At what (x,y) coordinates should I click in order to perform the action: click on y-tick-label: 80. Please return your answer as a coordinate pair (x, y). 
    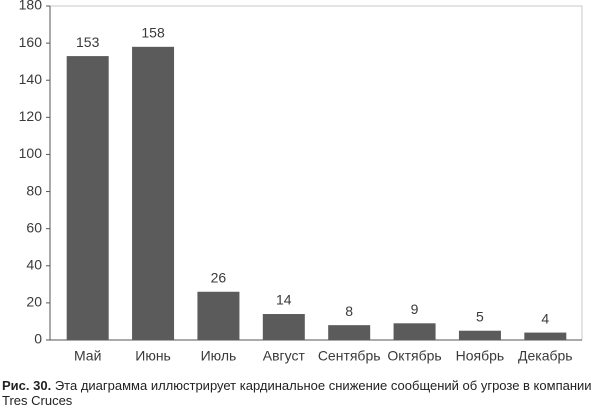
    Looking at the image, I should click on (34, 190).